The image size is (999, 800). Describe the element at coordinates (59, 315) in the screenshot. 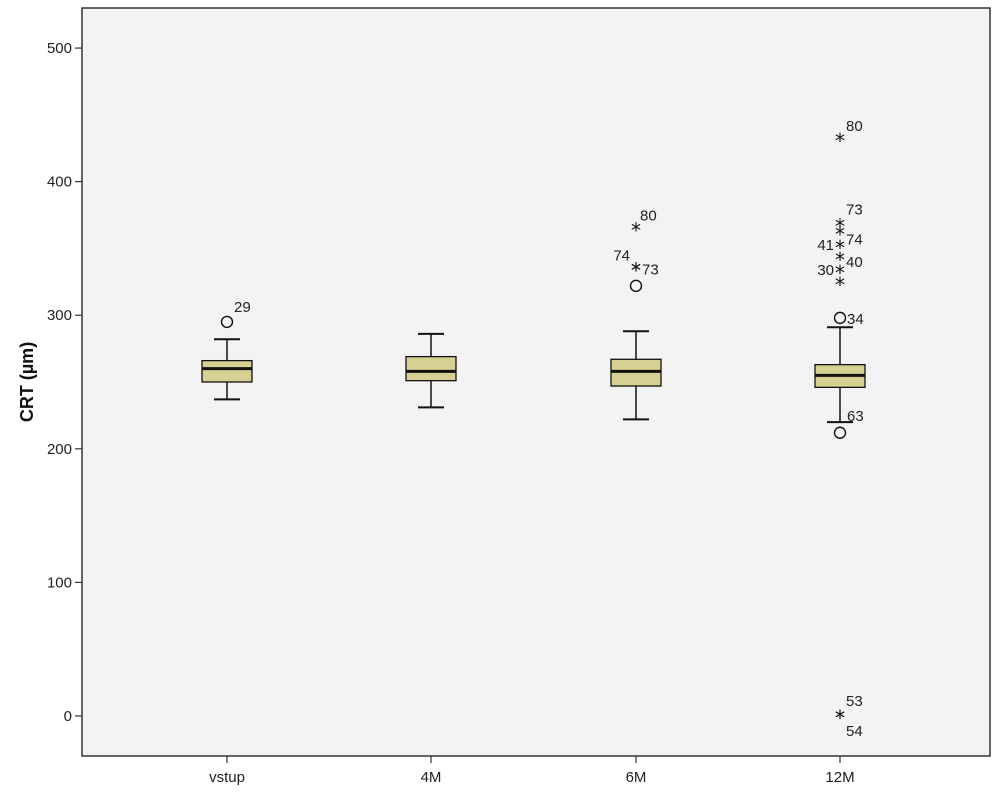

I see `y-tick-label: 300` at that location.